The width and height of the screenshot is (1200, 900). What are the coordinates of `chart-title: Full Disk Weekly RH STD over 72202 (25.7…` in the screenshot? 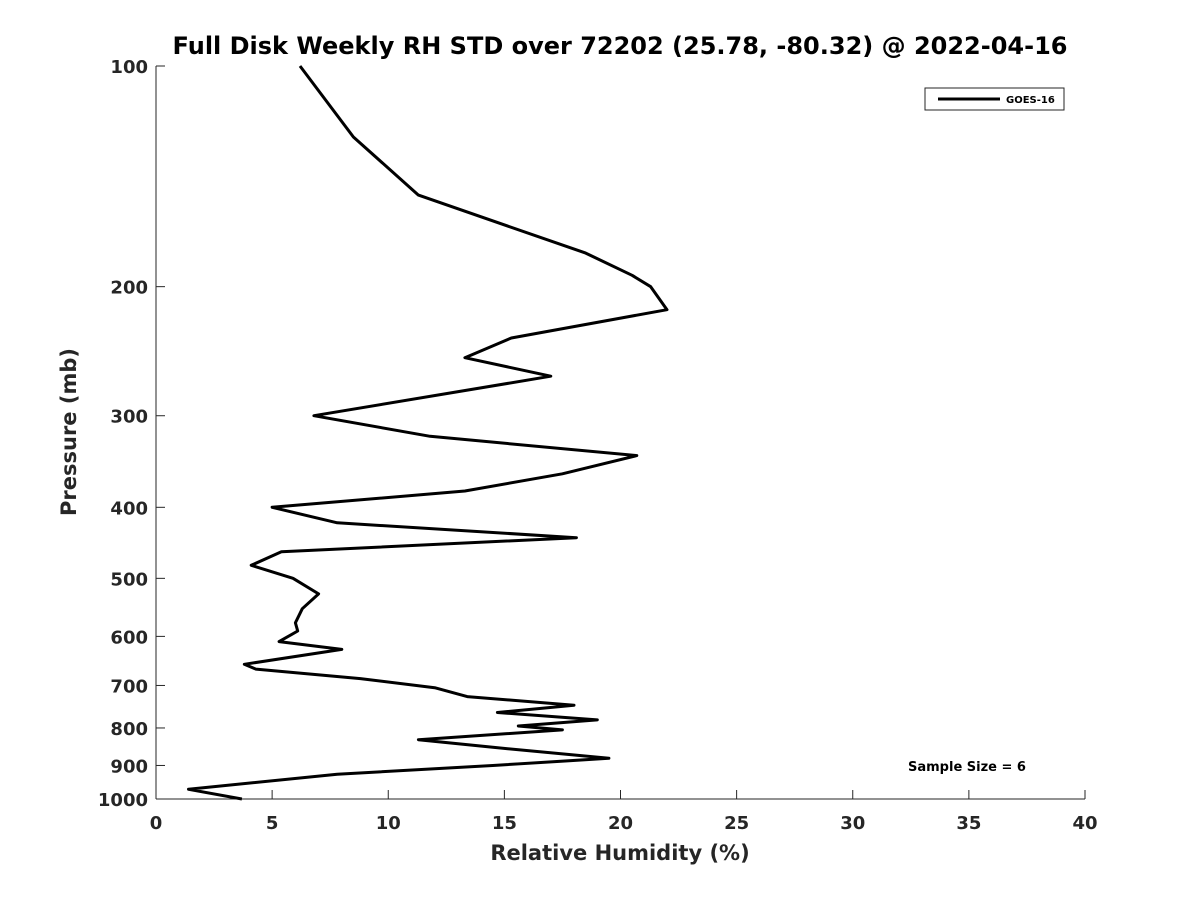 It's located at (620, 46).